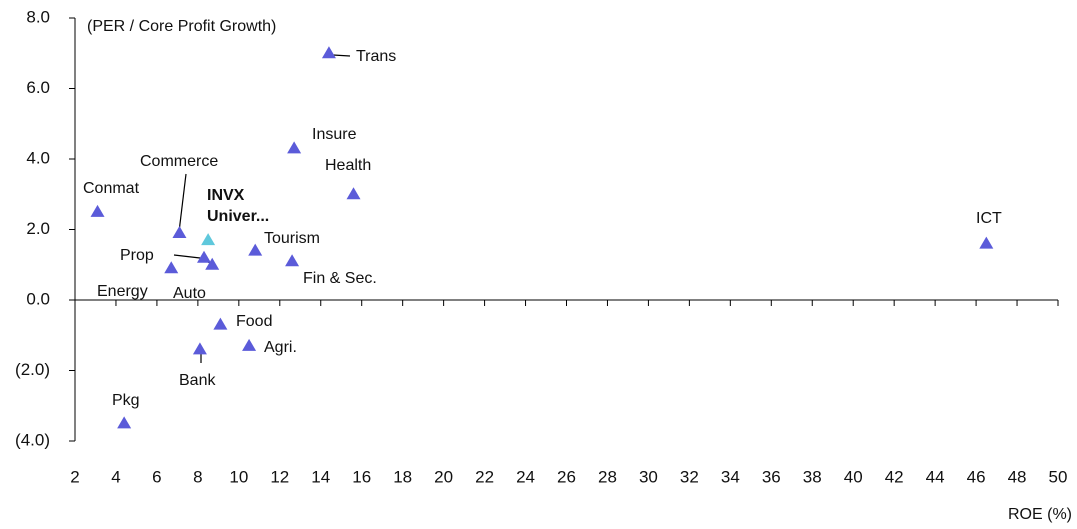 The width and height of the screenshot is (1077, 529). What do you see at coordinates (689, 476) in the screenshot?
I see `x-tick-label: 32` at bounding box center [689, 476].